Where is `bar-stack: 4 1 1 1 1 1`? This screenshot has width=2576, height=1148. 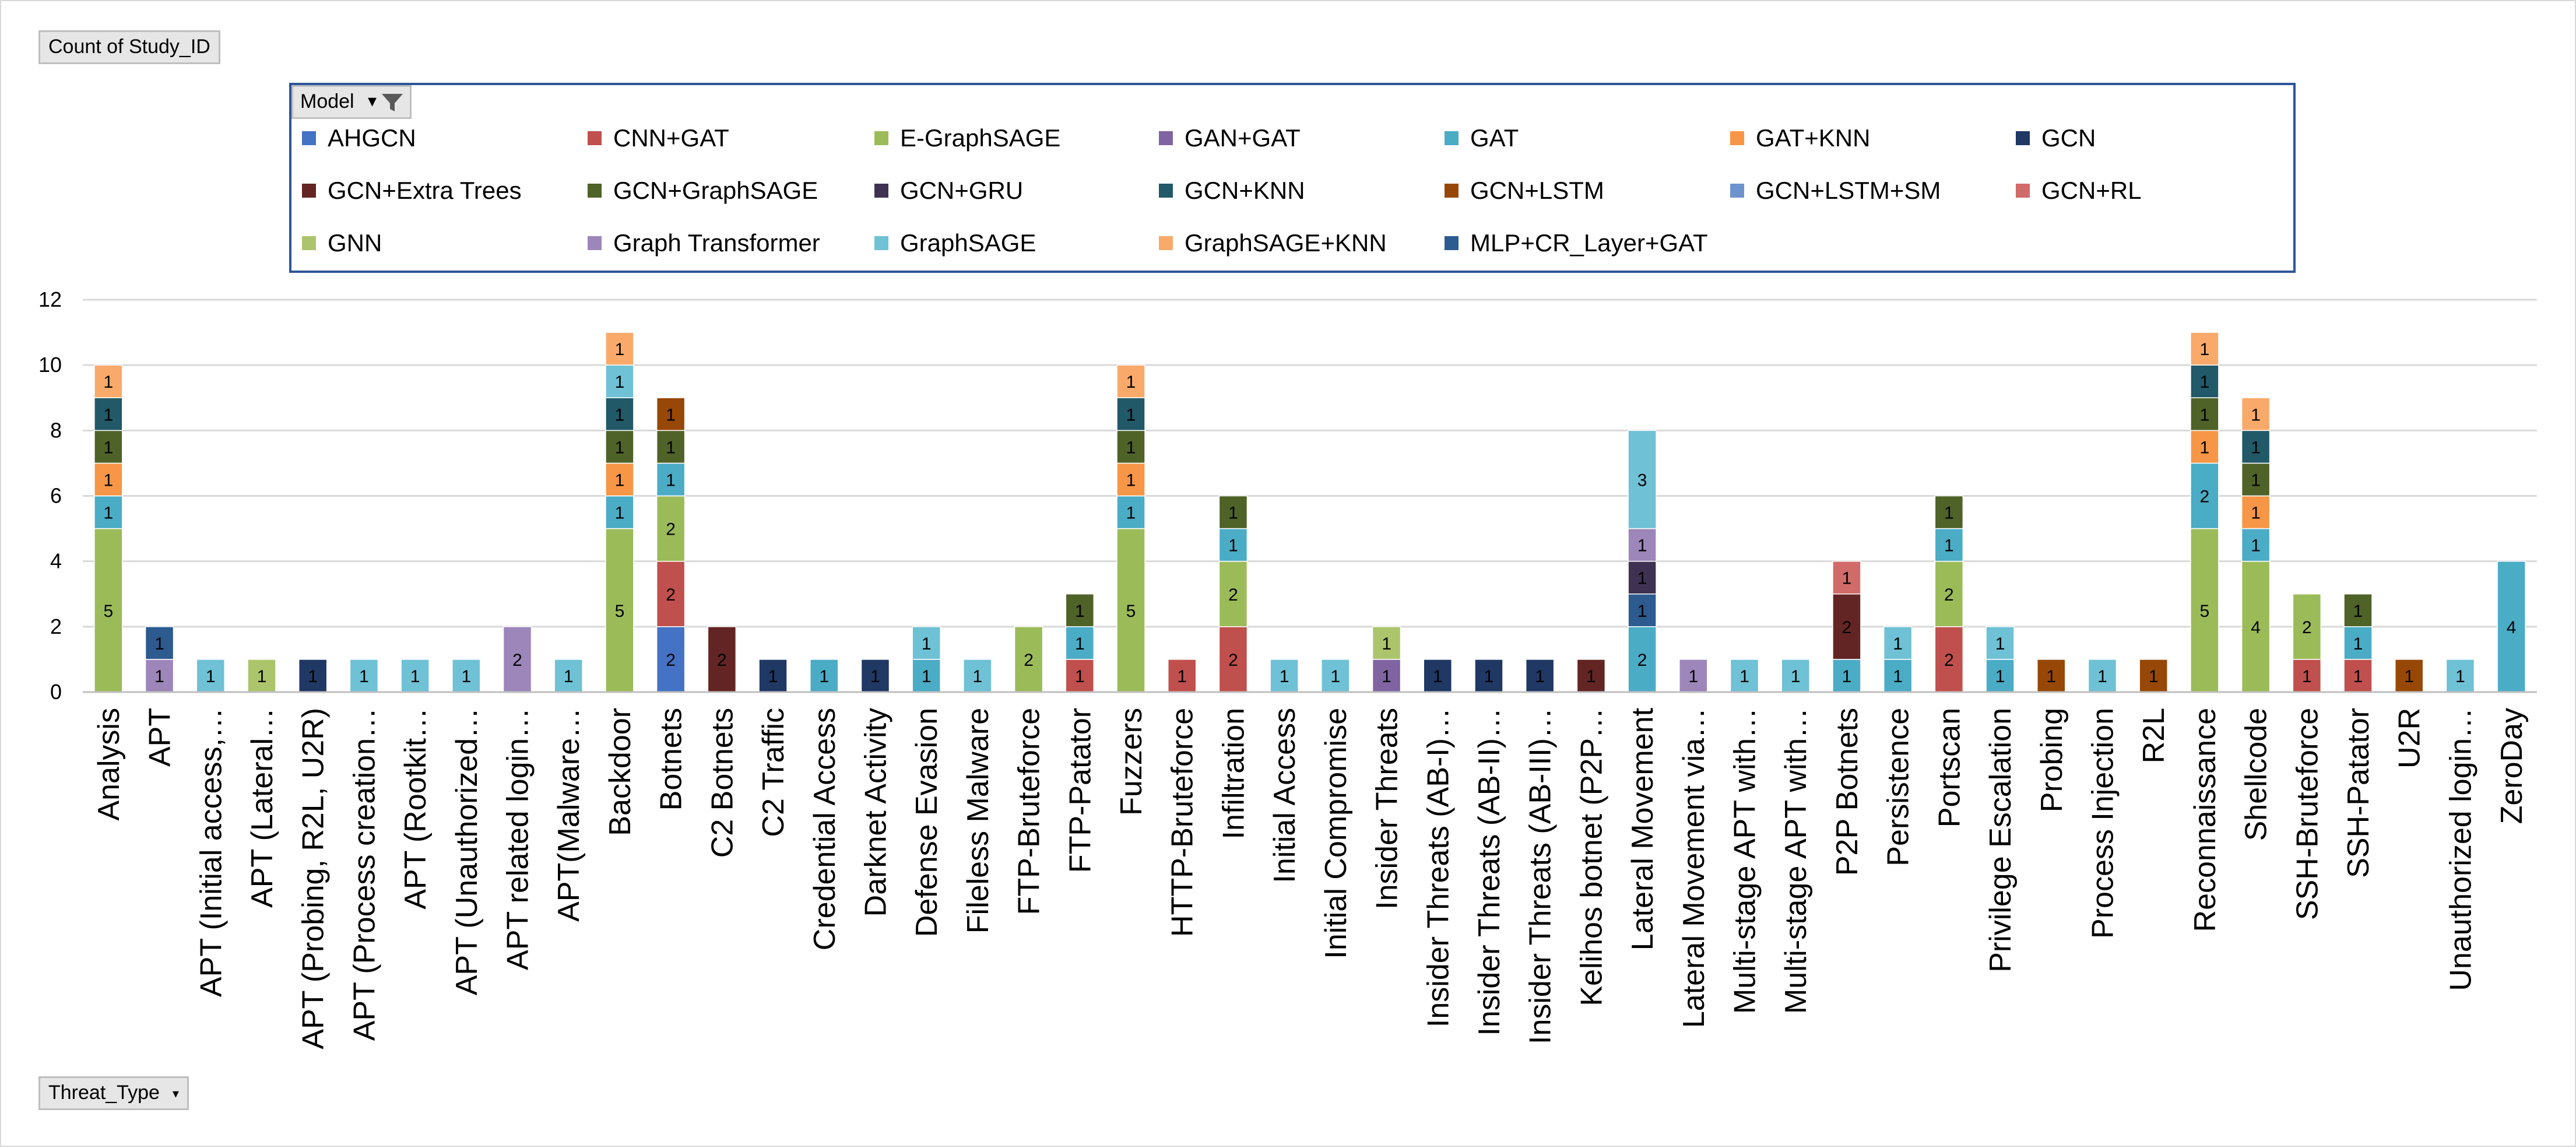
bar-stack: 4 1 1 1 1 1 is located at coordinates (2256, 545).